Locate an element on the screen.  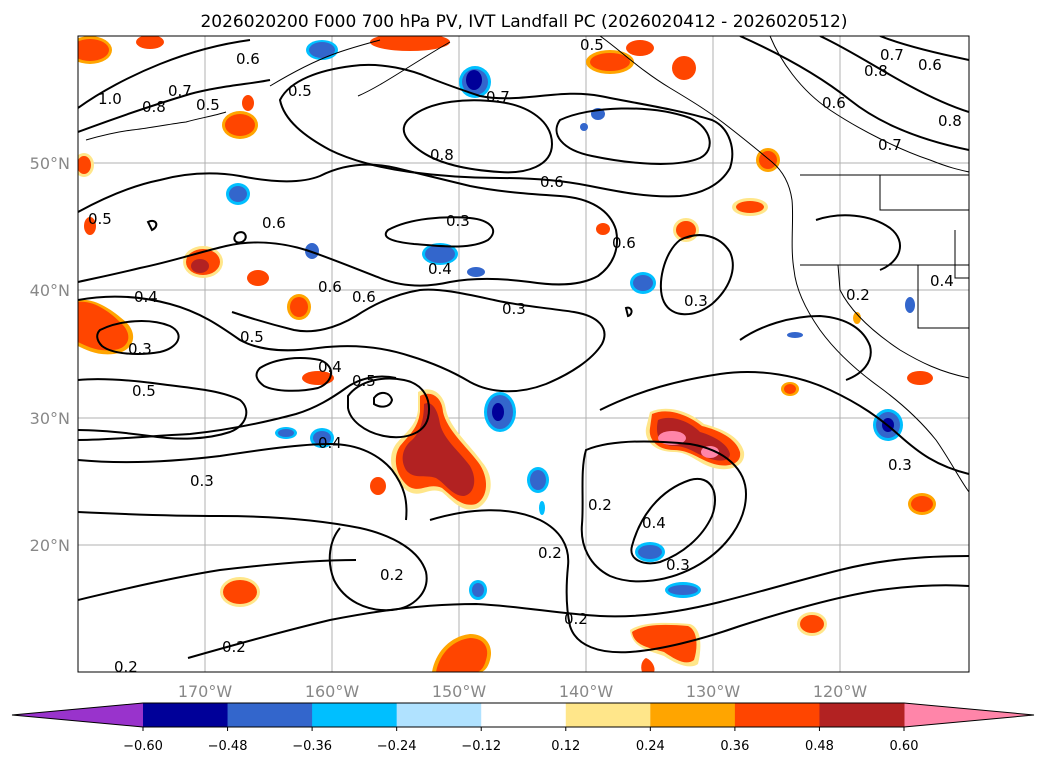
lat-label: 40°N is located at coordinates (50, 290).